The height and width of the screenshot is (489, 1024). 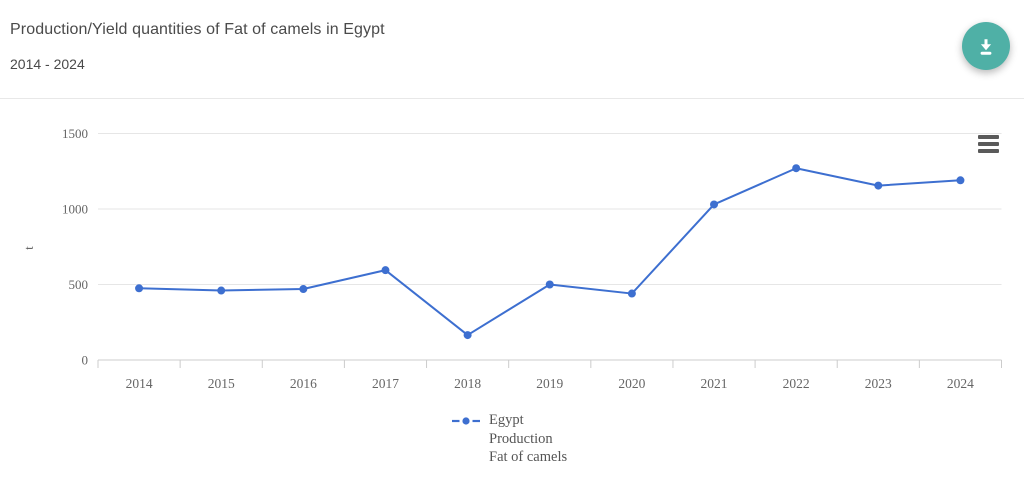 I want to click on x-tick-label: 2022, so click(x=796, y=383).